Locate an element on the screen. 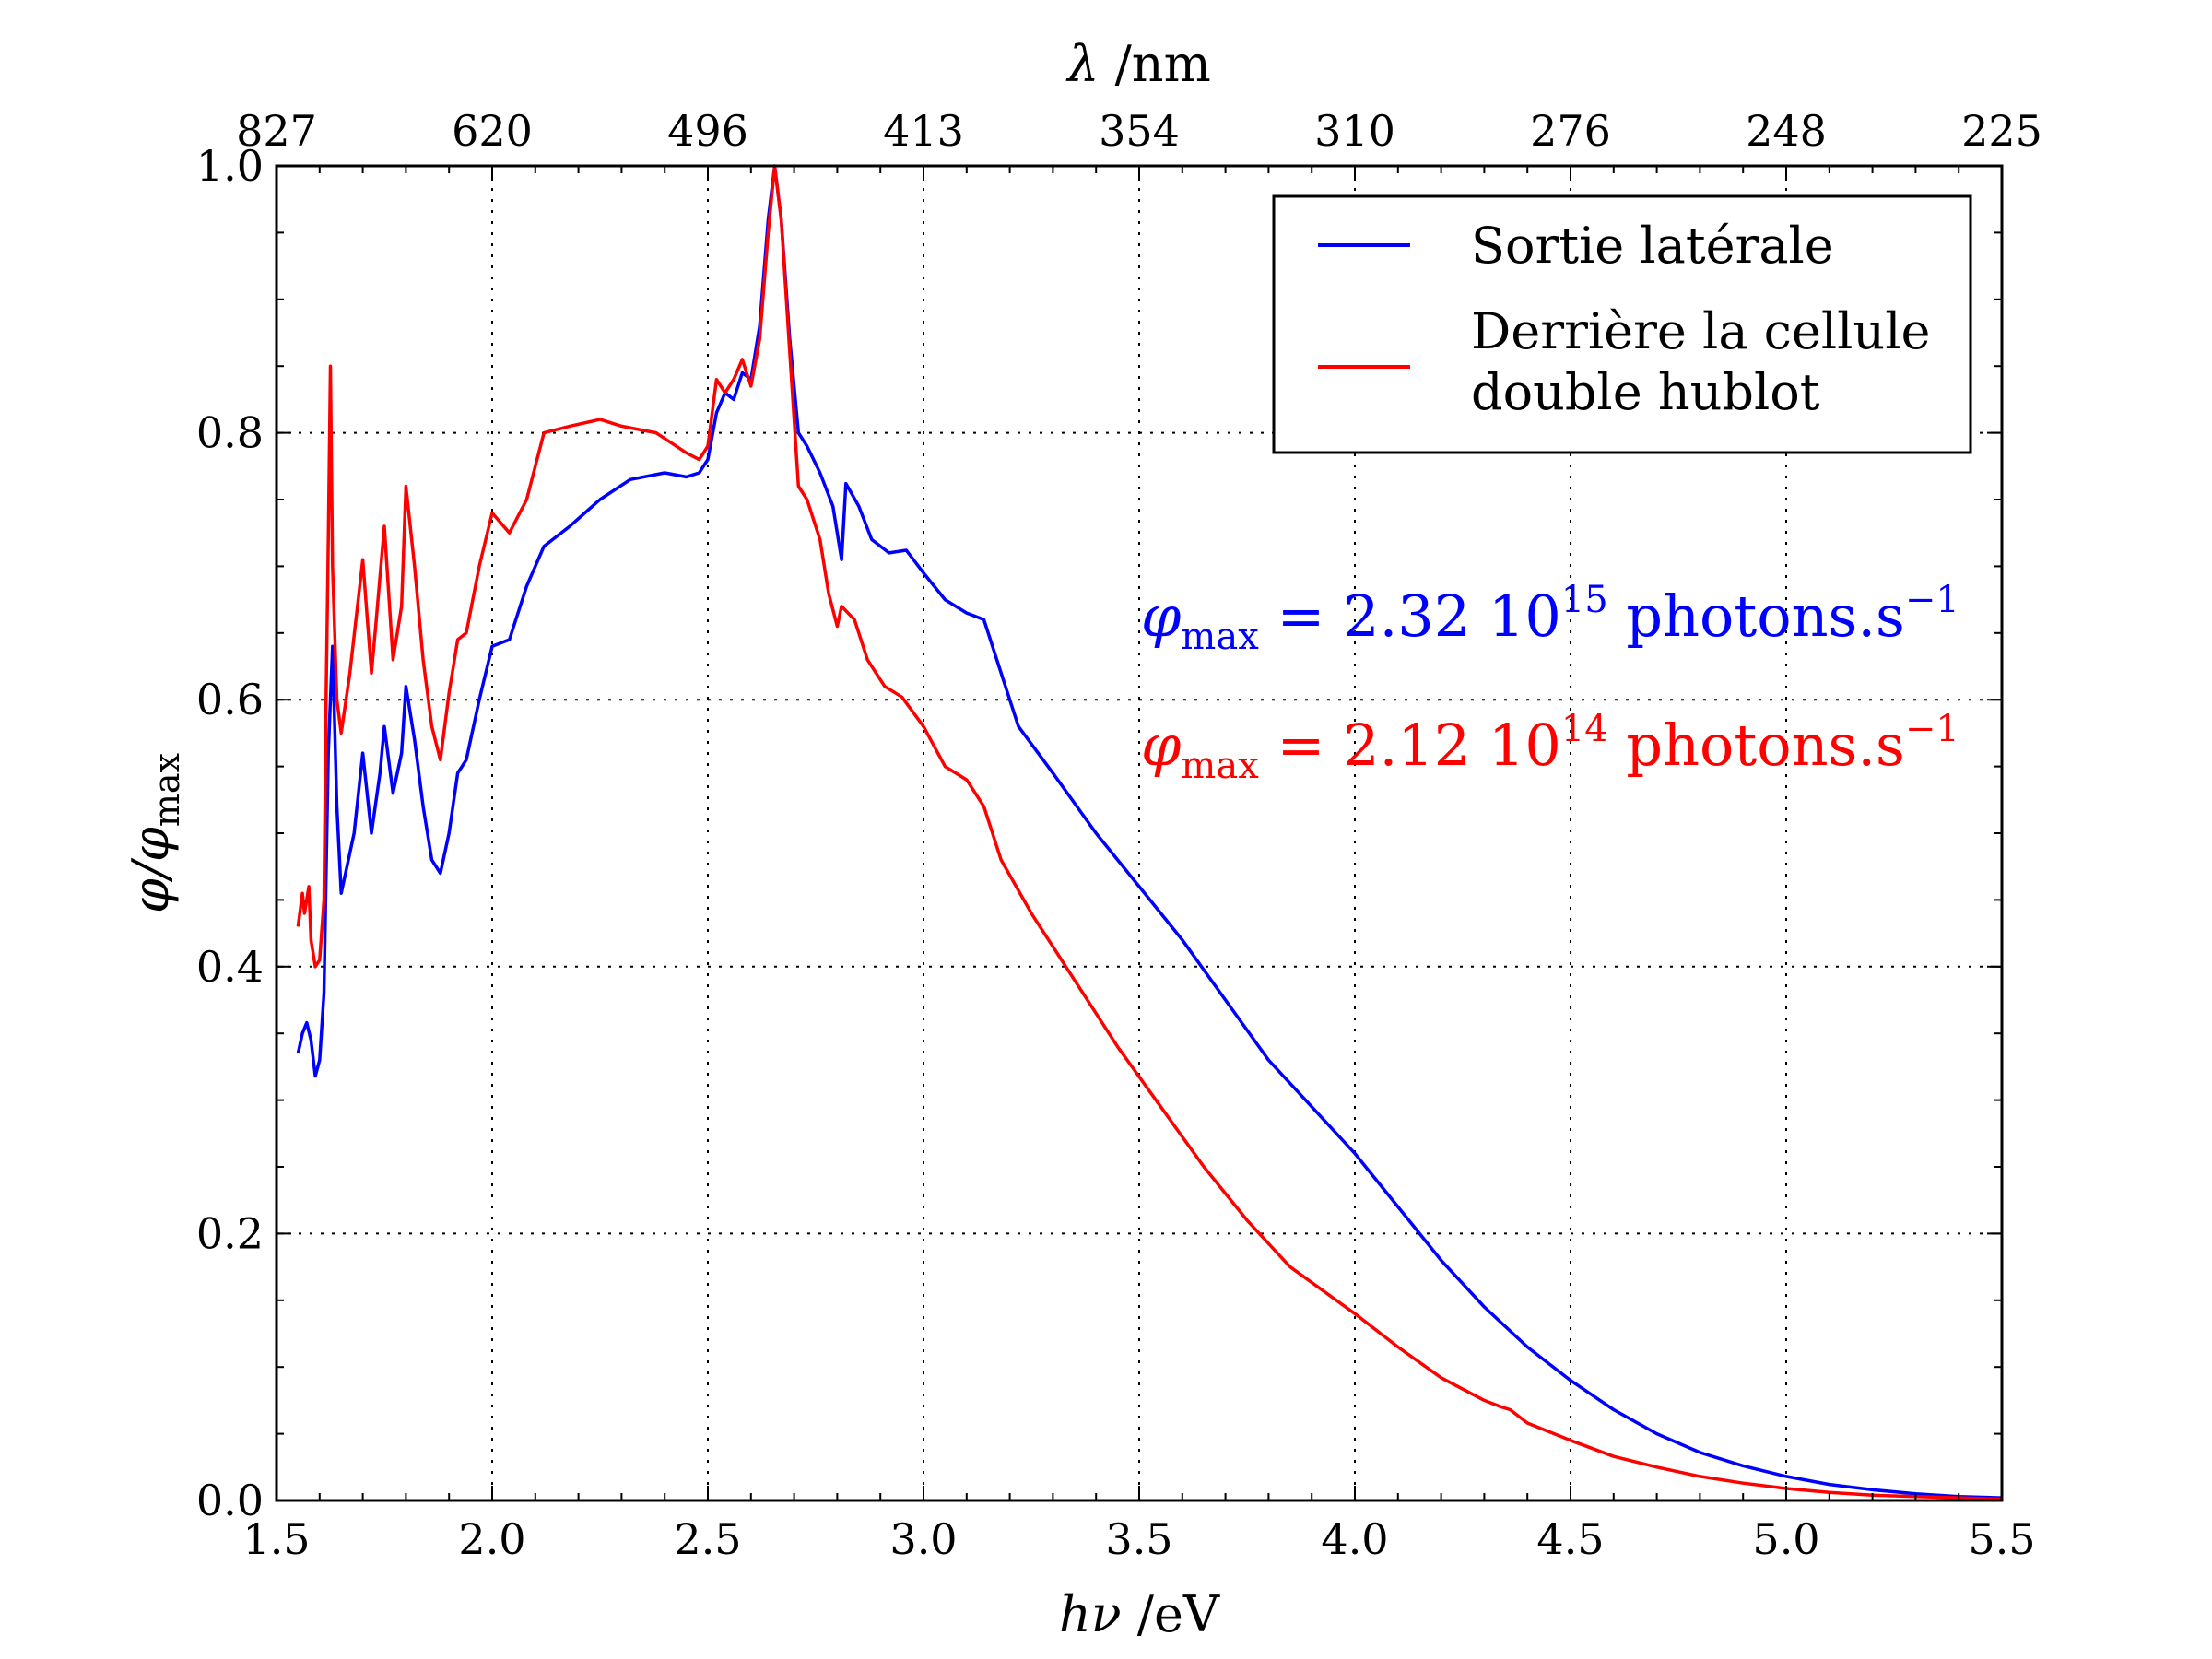  x-axis-title: hν /eV is located at coordinates (1139, 1614).